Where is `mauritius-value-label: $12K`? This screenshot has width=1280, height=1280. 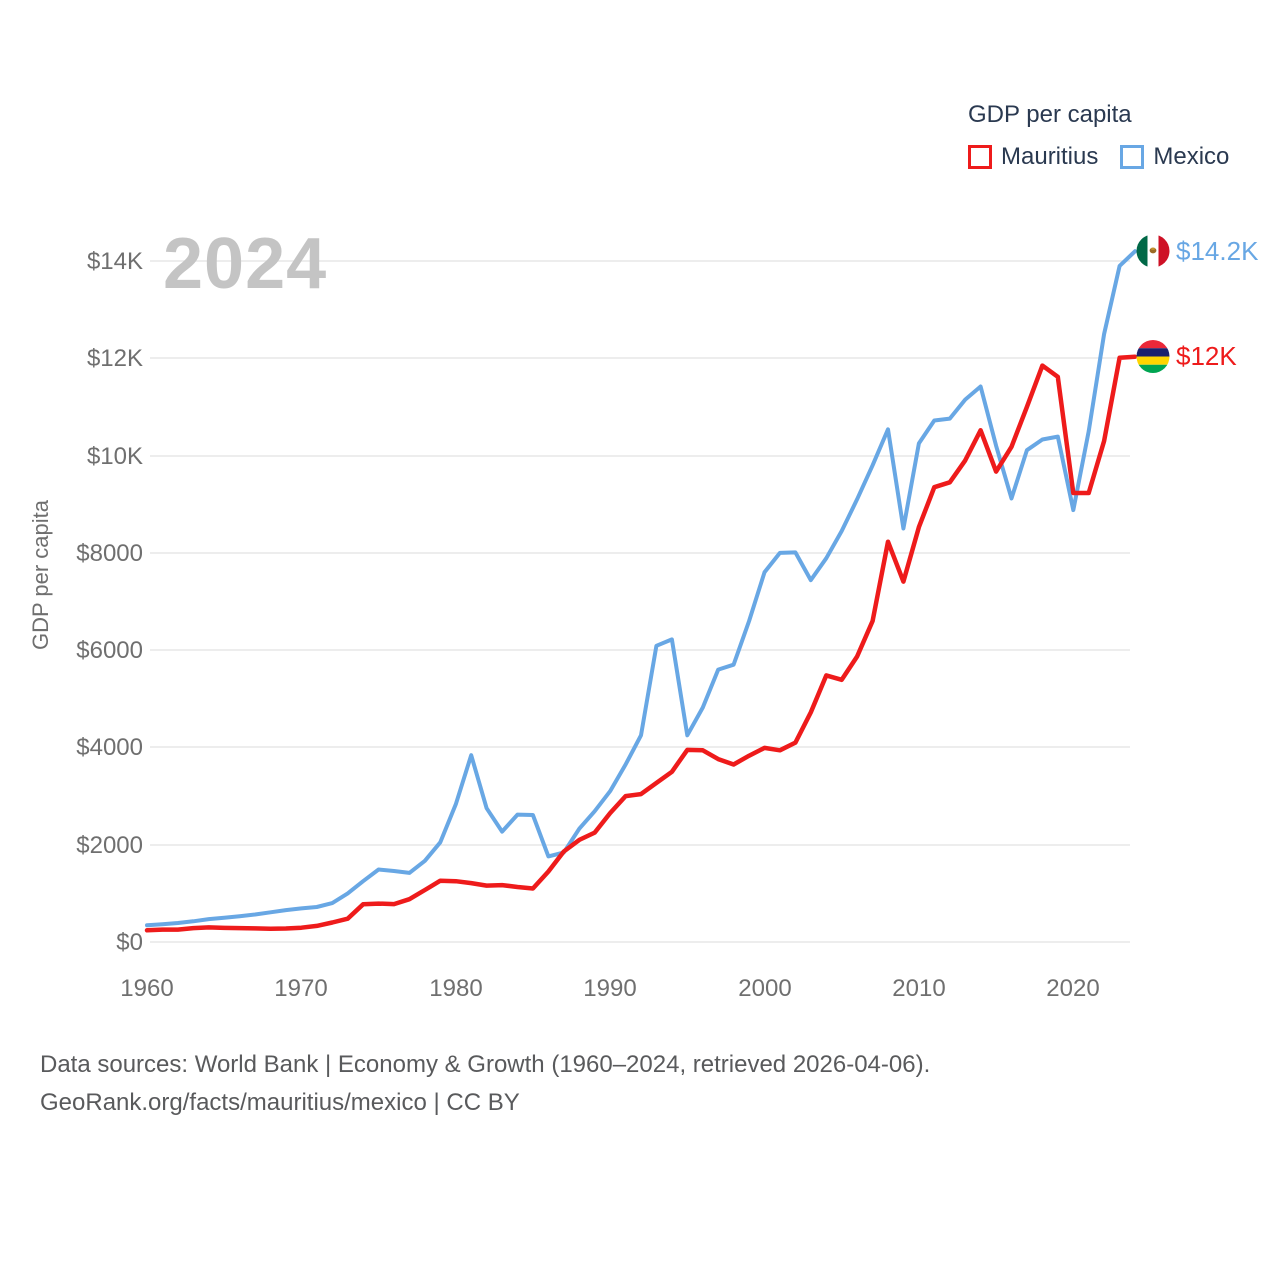
mauritius-value-label: $12K is located at coordinates (1206, 356).